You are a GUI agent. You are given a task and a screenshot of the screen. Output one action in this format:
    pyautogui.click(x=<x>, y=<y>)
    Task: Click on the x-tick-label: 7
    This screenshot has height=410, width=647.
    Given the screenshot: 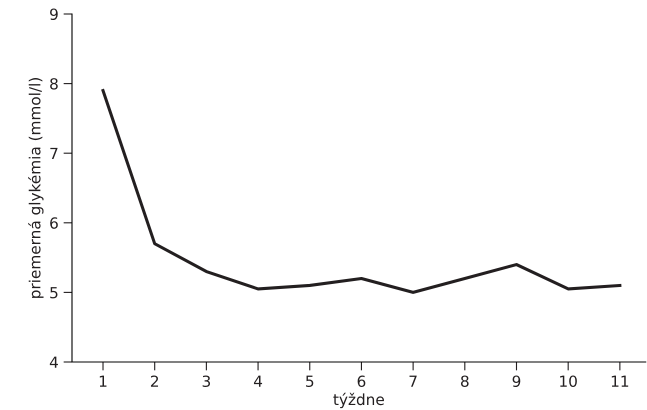 What is the action you would take?
    pyautogui.click(x=413, y=381)
    